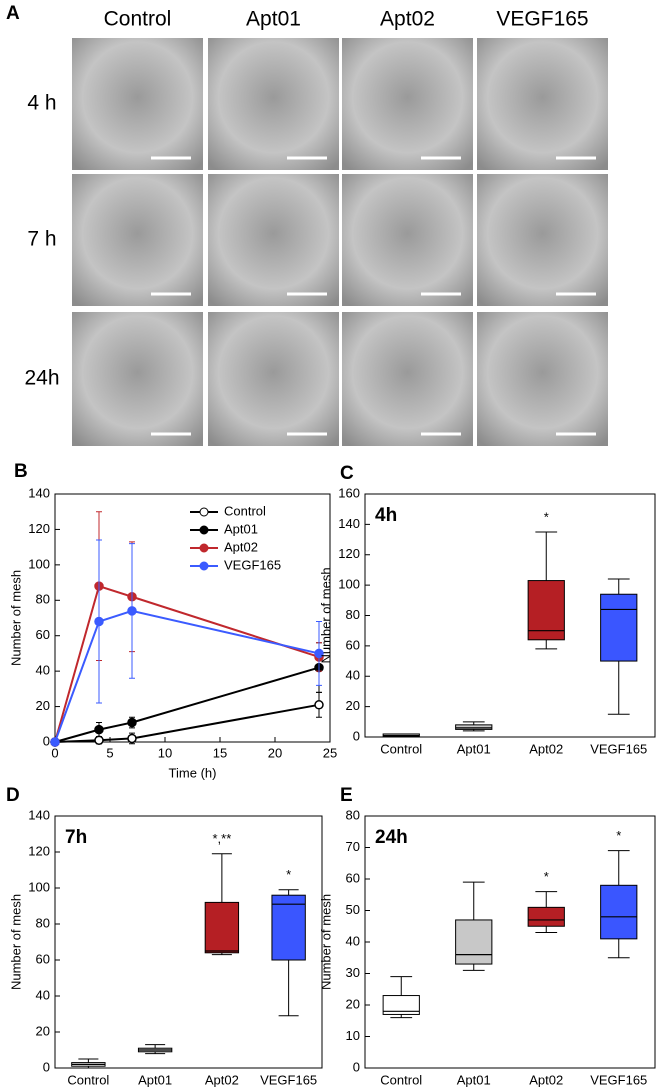 The height and width of the screenshot is (1089, 664). Describe the element at coordinates (13, 795) in the screenshot. I see `panel-letter: D` at that location.